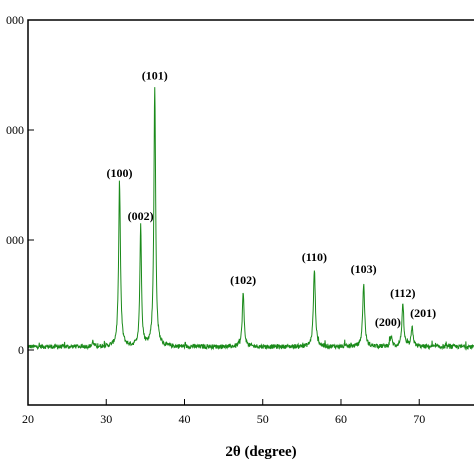 The width and height of the screenshot is (474, 474). What do you see at coordinates (141, 216) in the screenshot?
I see `peak-label: (002)` at bounding box center [141, 216].